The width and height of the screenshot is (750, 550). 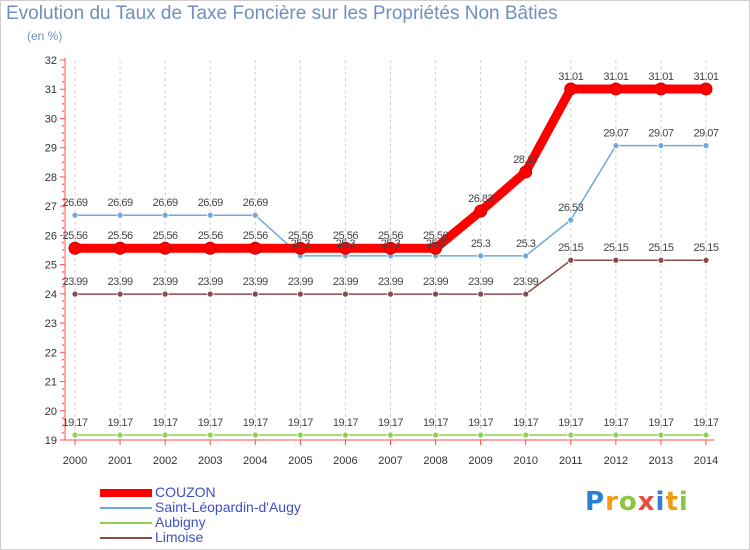 What do you see at coordinates (51, 383) in the screenshot?
I see `y-tick-label: 21` at bounding box center [51, 383].